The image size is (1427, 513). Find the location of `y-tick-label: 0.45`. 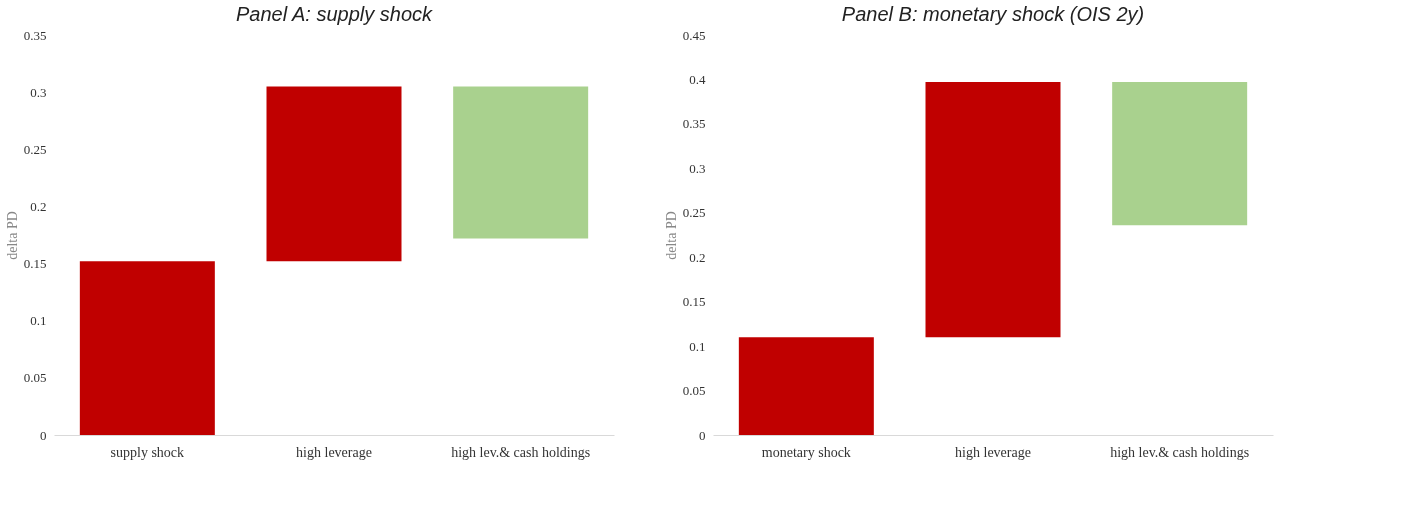

y-tick-label: 0.45 is located at coordinates (694, 35).